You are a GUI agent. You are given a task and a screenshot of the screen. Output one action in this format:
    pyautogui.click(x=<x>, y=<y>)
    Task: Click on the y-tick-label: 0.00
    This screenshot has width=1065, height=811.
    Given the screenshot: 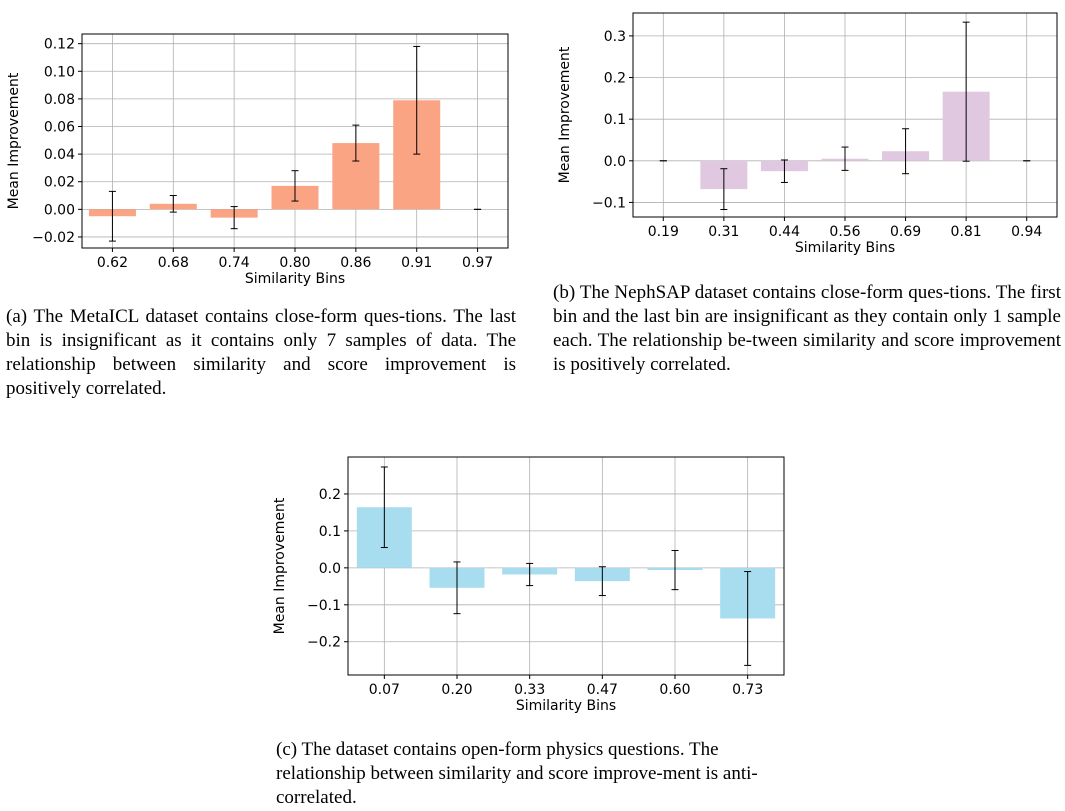 What is the action you would take?
    pyautogui.click(x=59, y=210)
    